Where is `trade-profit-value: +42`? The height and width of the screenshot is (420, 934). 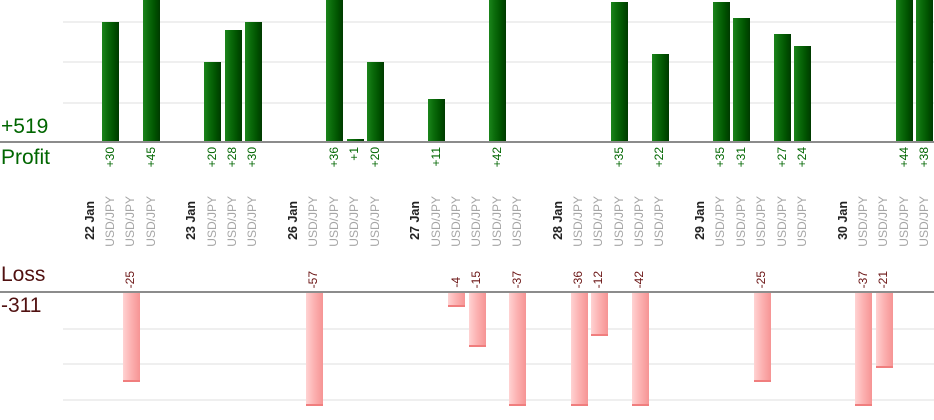
trade-profit-value: +42 is located at coordinates (496, 157).